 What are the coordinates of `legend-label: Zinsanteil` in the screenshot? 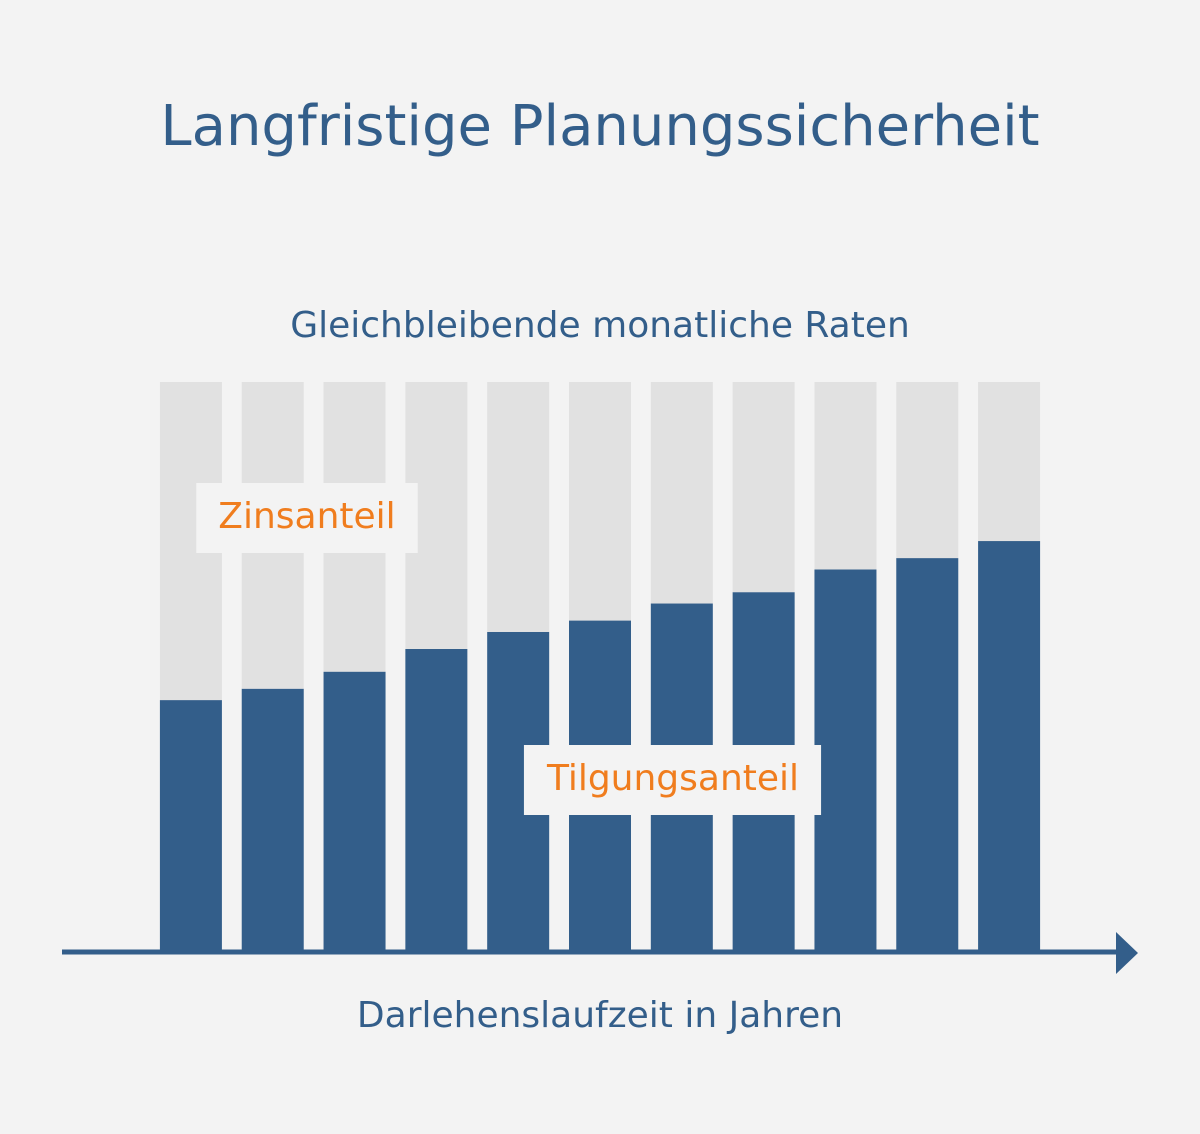 It's located at (306, 516).